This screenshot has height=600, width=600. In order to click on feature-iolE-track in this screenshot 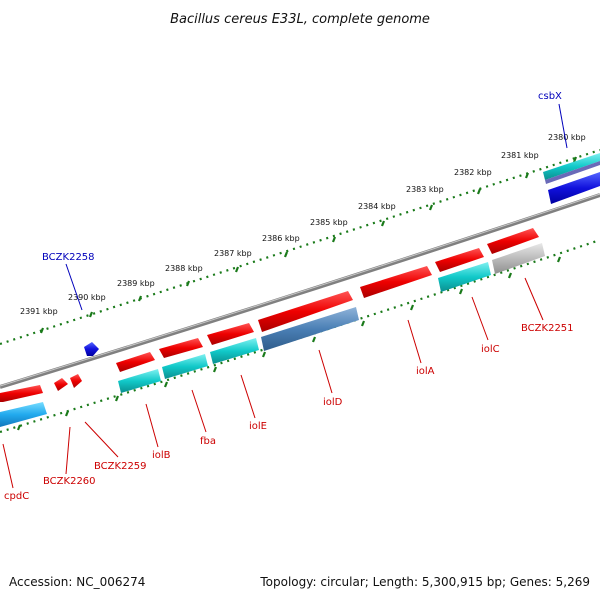, I will do `click(234, 351)`.